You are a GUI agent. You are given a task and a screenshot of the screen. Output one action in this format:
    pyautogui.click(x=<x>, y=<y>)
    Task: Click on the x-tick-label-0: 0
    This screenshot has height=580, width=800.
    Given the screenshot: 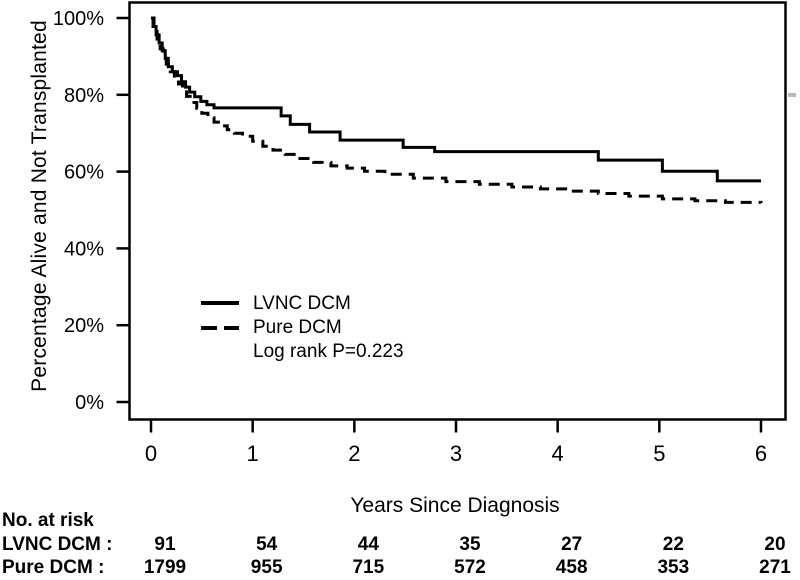 What is the action you would take?
    pyautogui.click(x=151, y=453)
    